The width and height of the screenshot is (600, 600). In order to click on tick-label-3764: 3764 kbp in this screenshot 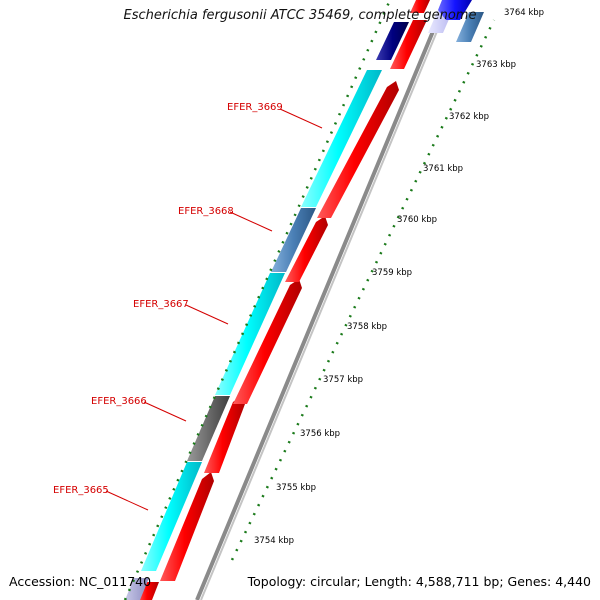, I will do `click(524, 13)`.